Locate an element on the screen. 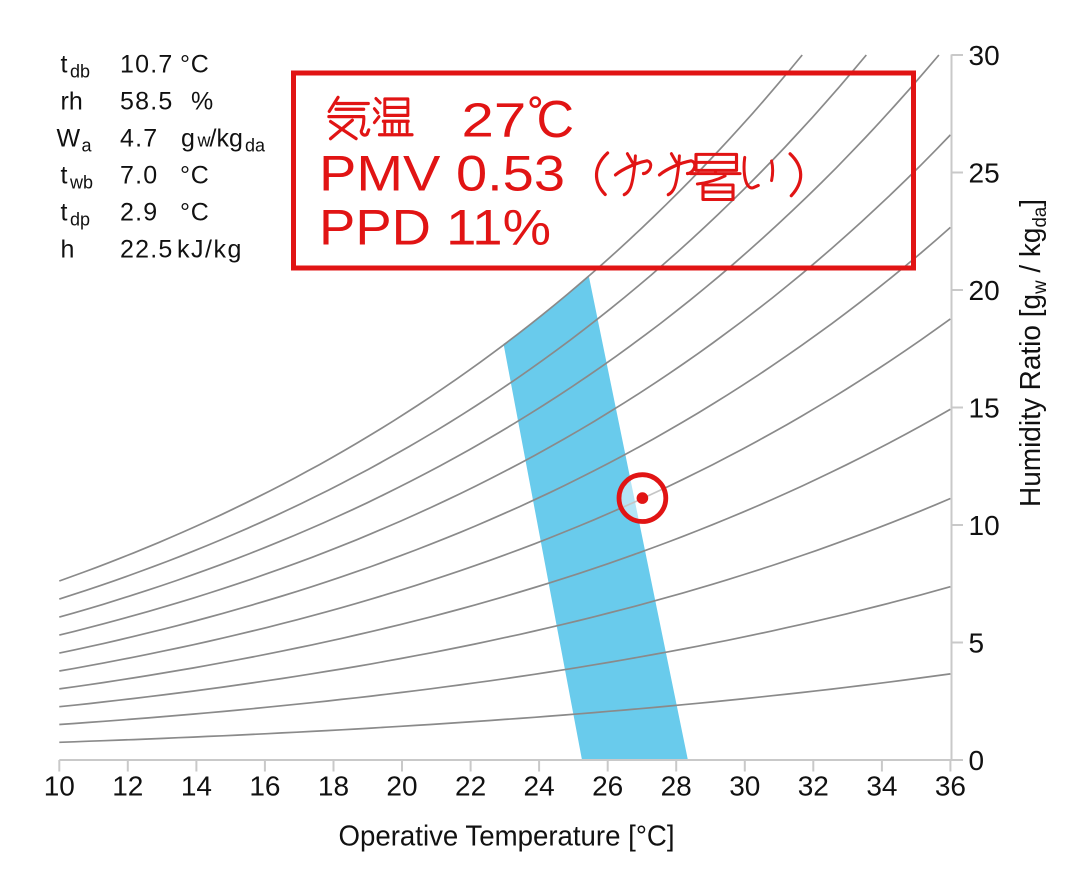 This screenshot has width=1075, height=881. svg-text: 32 is located at coordinates (813, 786).